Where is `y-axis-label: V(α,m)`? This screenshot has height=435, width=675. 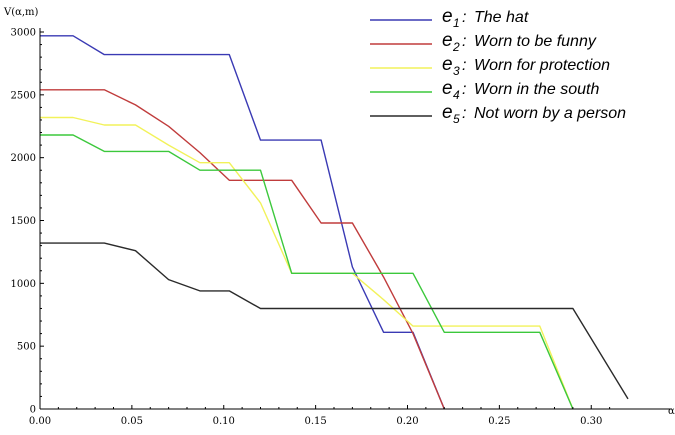 y-axis-label: V(α,m) is located at coordinates (21, 12).